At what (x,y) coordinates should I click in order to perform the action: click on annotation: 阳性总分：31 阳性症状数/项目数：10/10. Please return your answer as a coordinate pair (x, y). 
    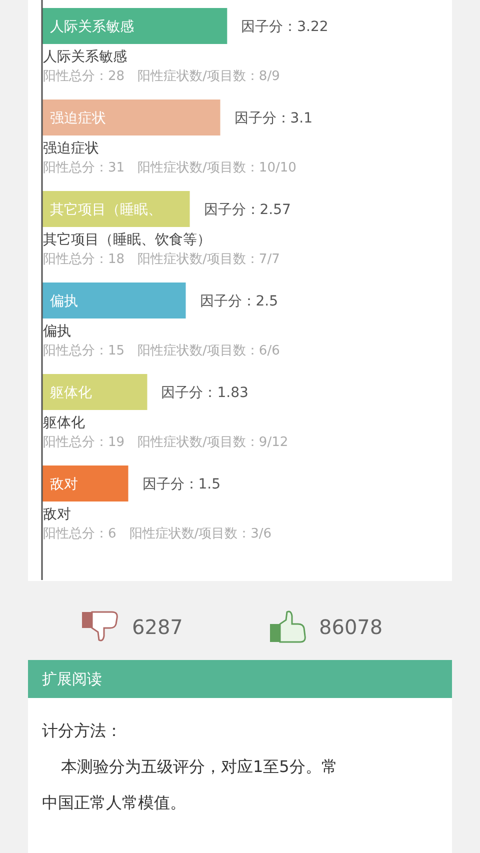
    Looking at the image, I should click on (169, 168).